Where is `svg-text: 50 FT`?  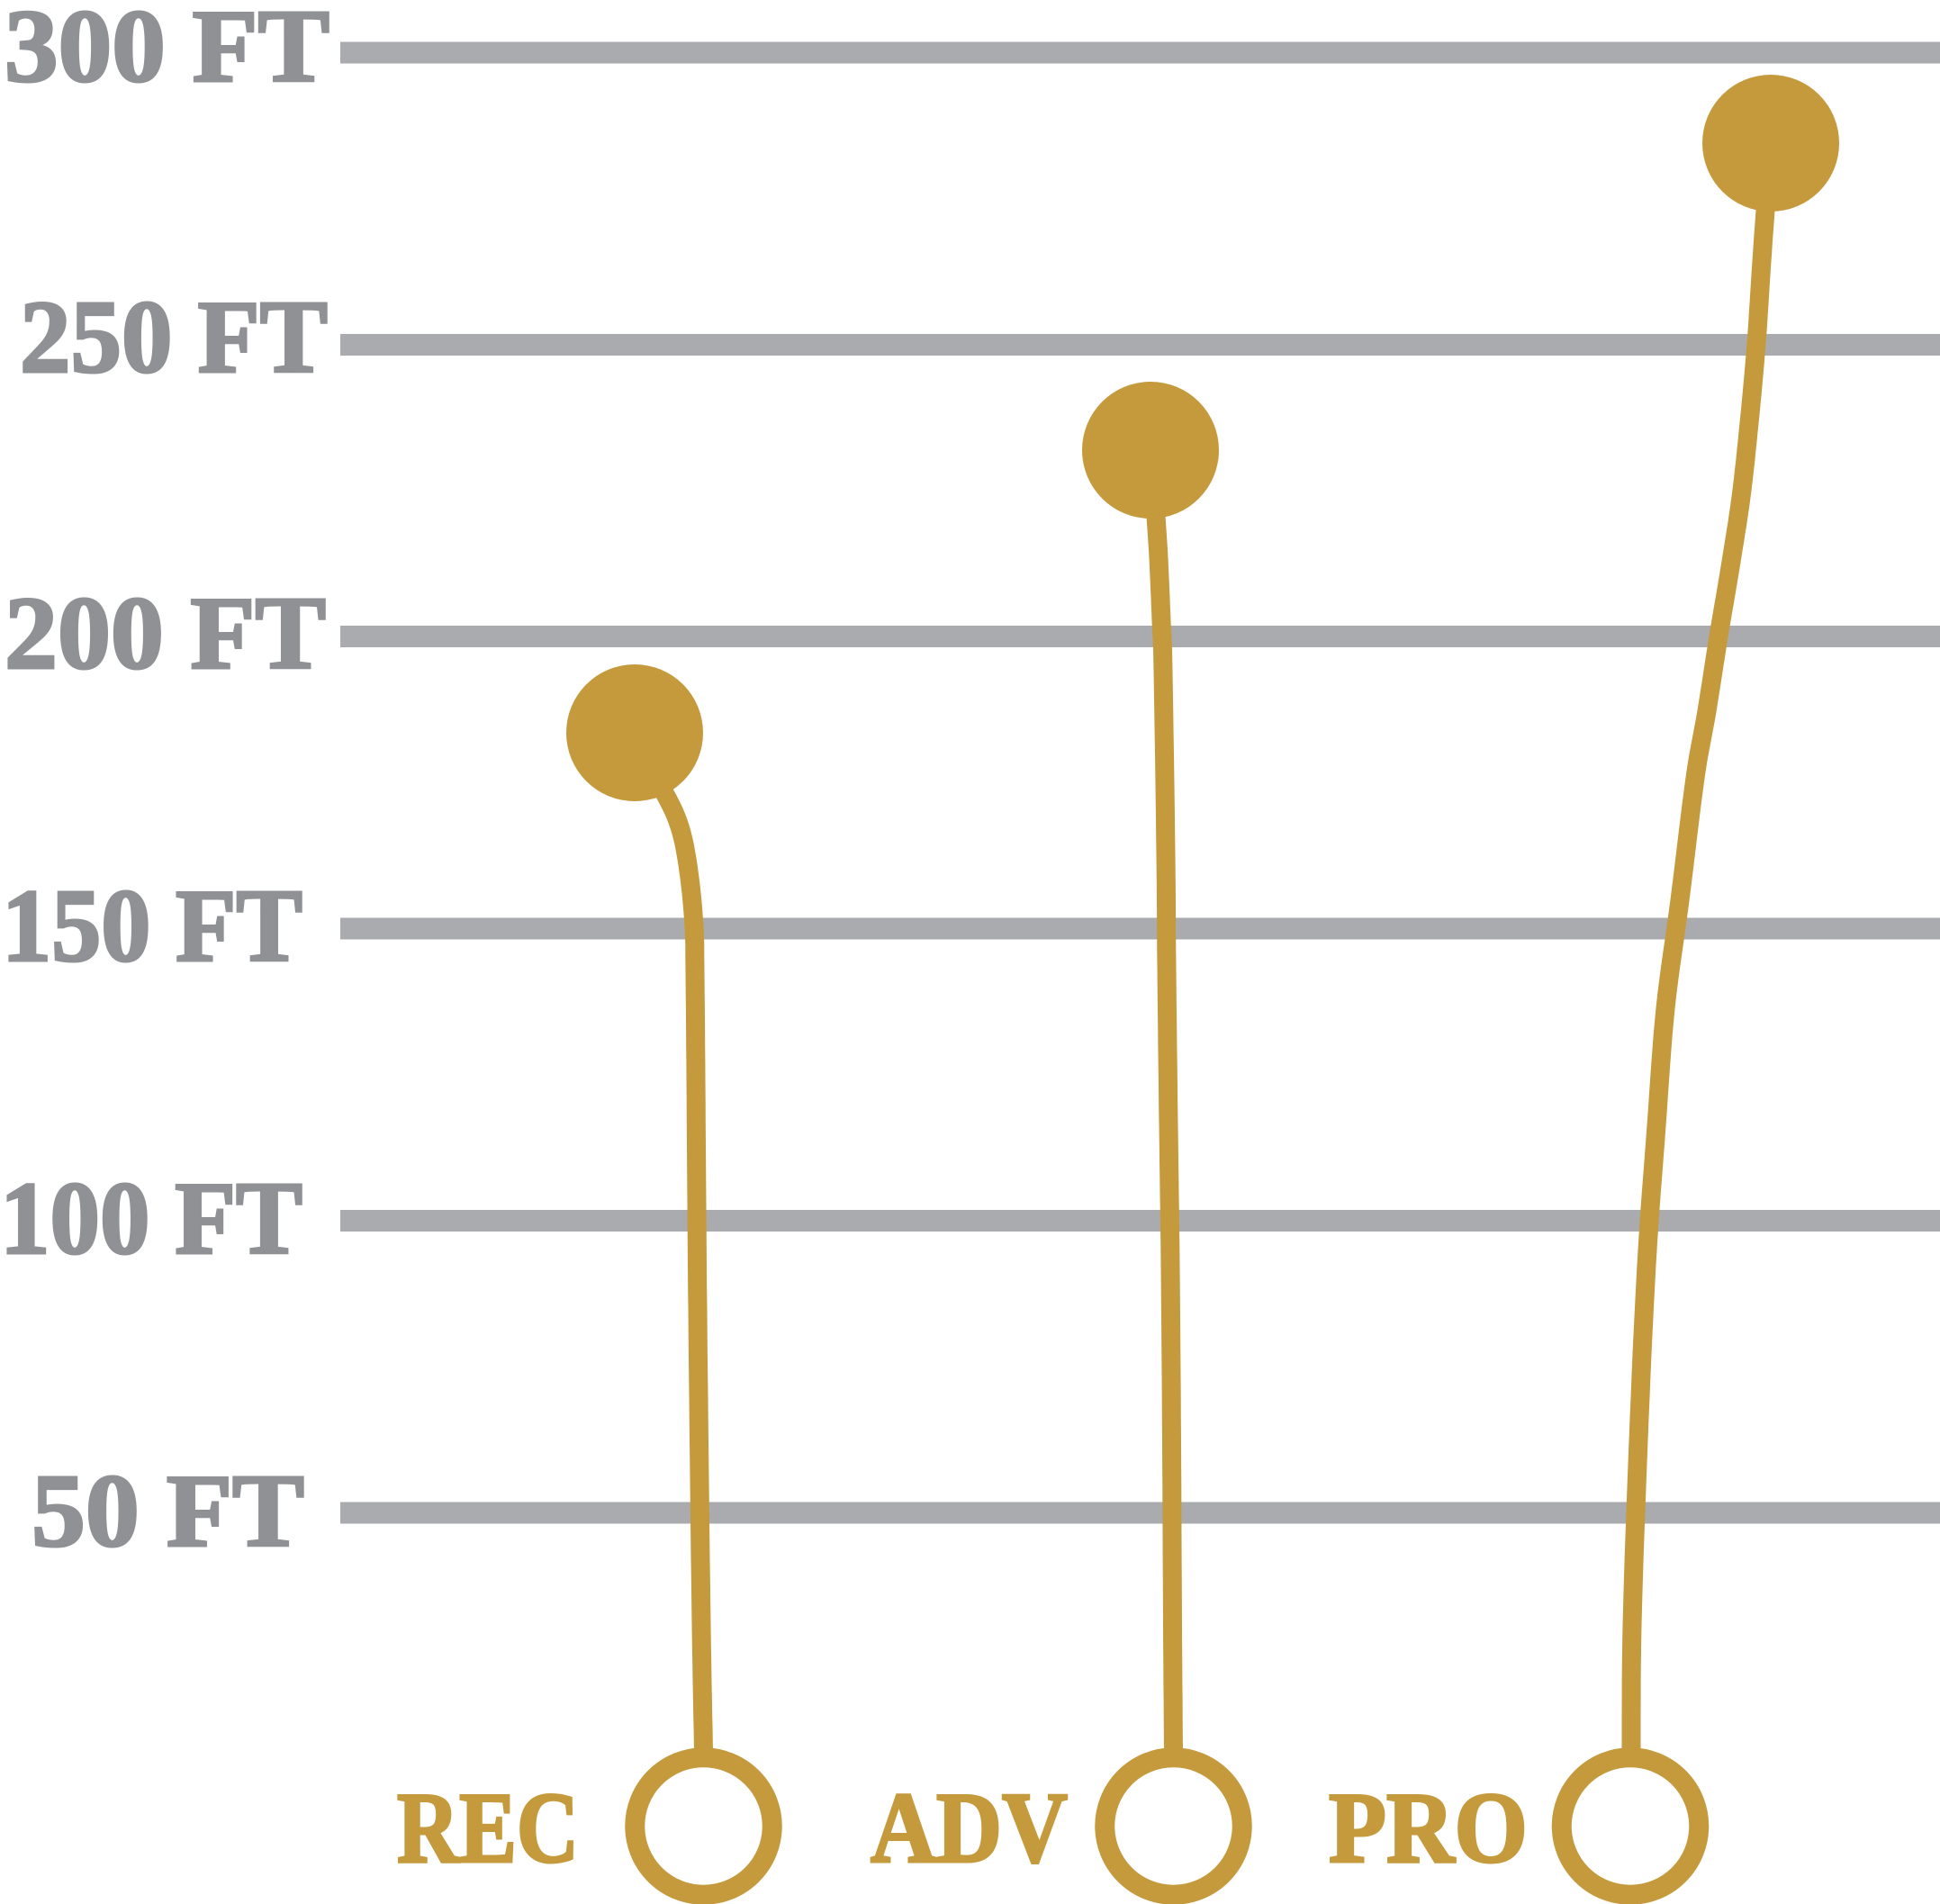
svg-text: 50 FT is located at coordinates (168, 1511).